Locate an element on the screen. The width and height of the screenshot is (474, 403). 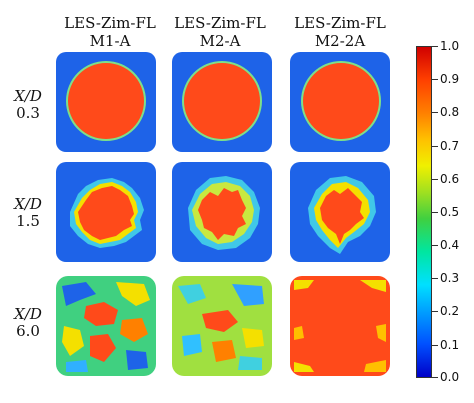
colorbar-tick-label: 0.7 is located at coordinates (450, 146).